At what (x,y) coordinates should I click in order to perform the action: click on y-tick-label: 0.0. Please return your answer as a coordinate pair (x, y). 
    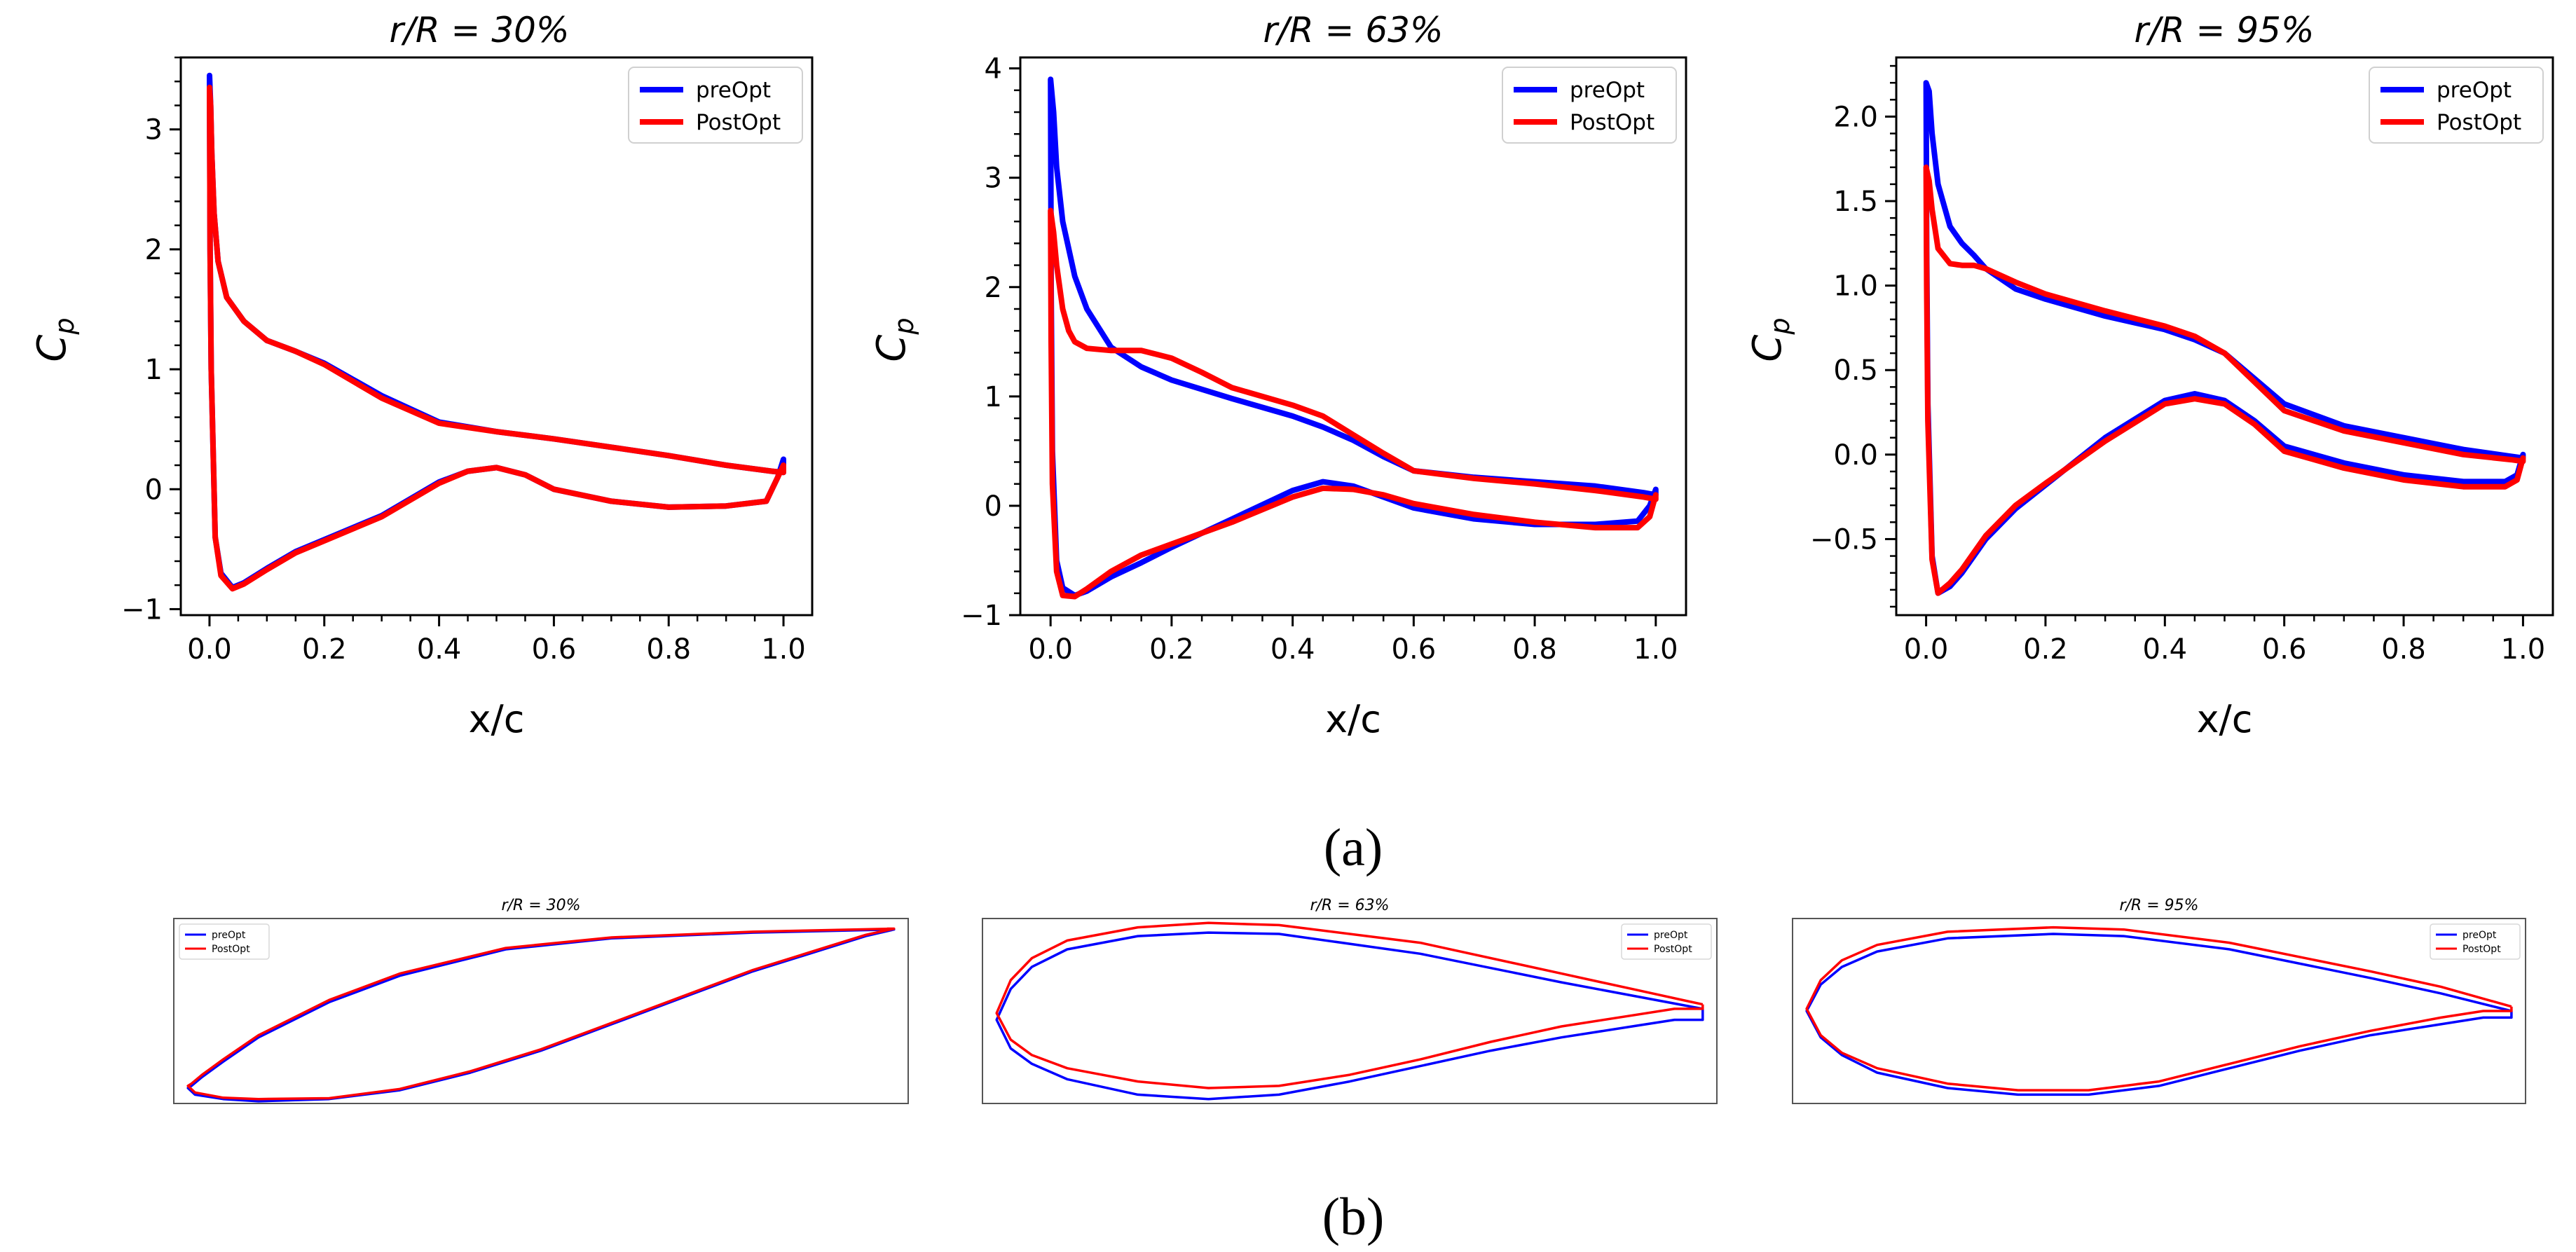
    Looking at the image, I should click on (1855, 456).